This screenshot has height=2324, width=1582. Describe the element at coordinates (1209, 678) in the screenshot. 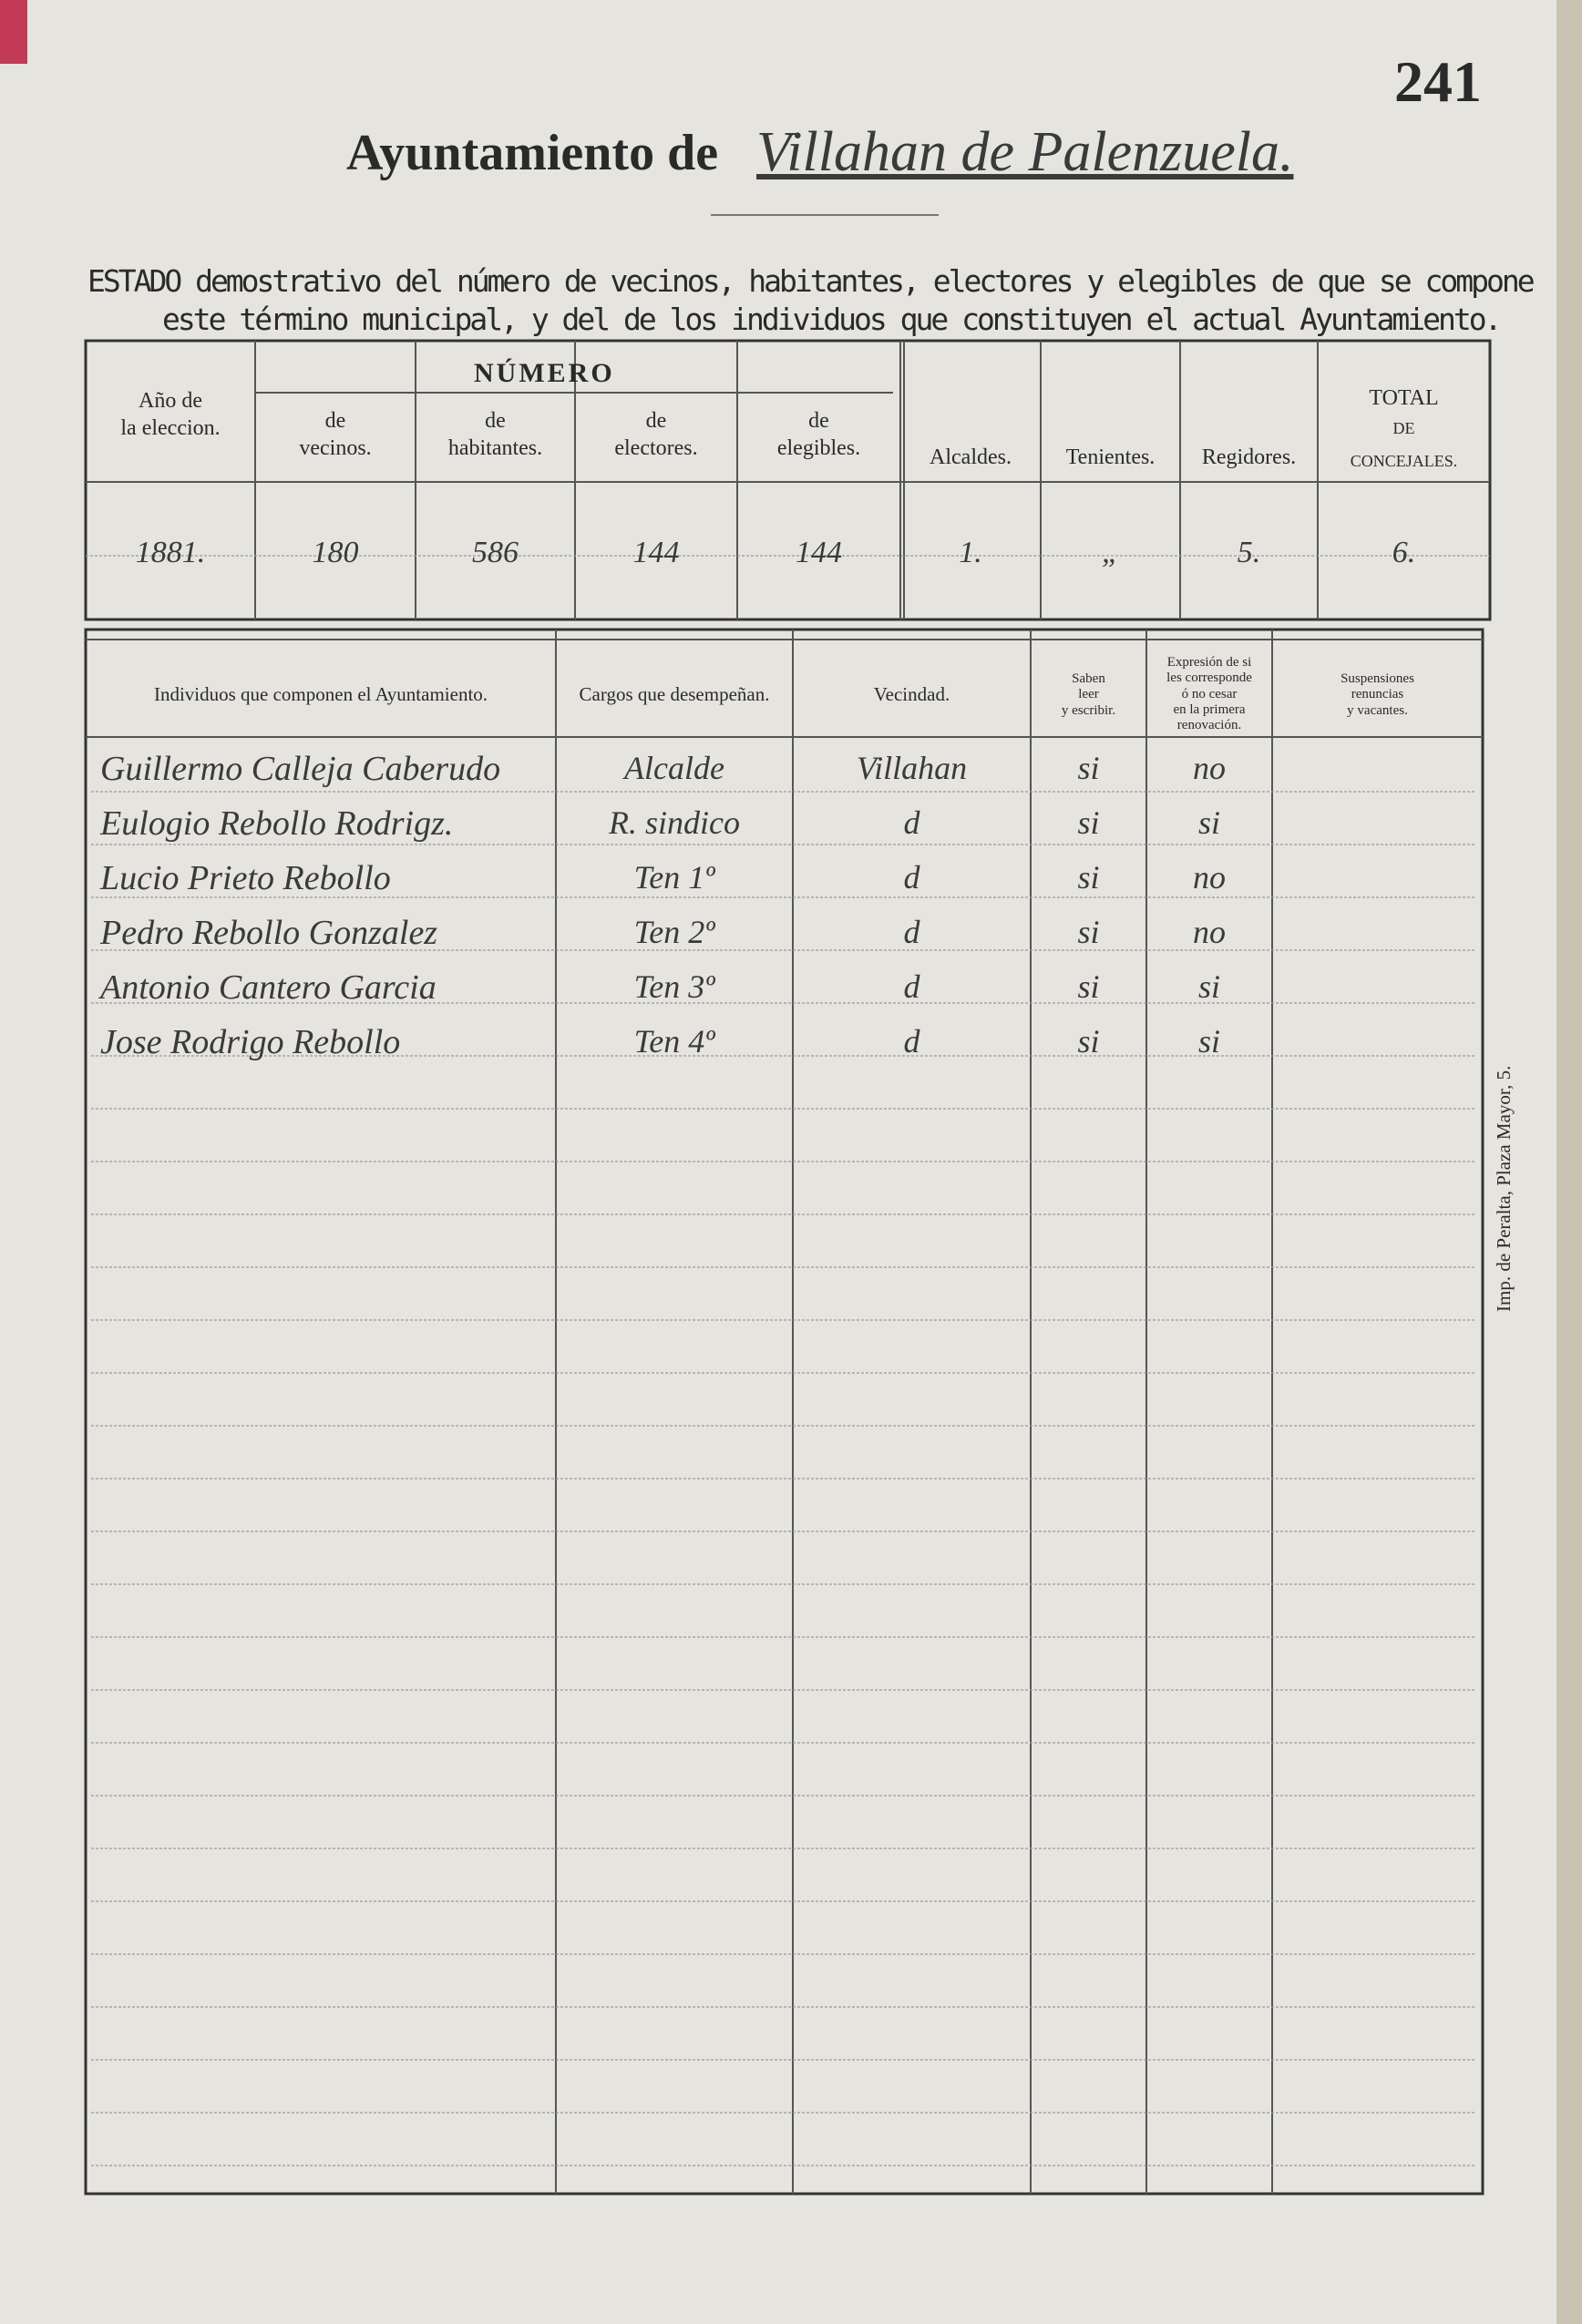

I see `column-header: les corresponde` at that location.